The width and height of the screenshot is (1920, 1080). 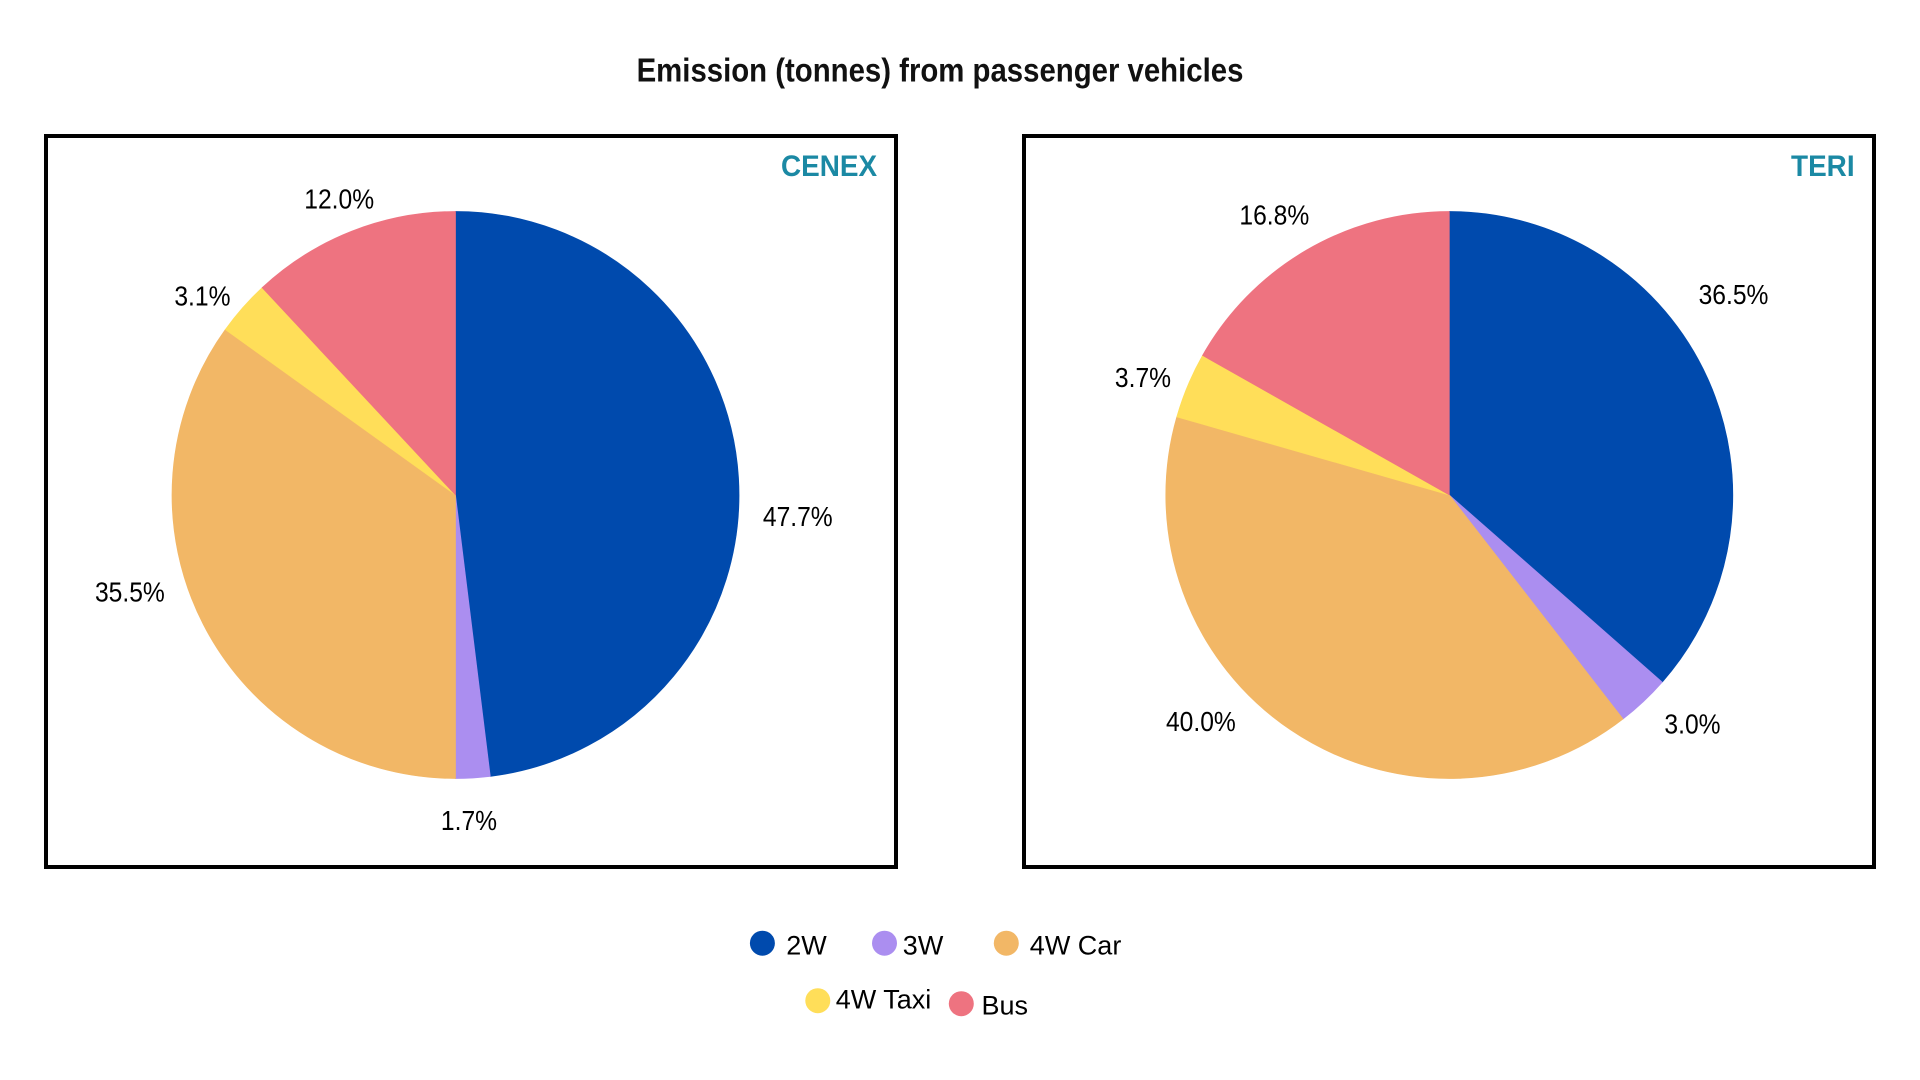 I want to click on svg-text: 4W Car, so click(x=1076, y=946).